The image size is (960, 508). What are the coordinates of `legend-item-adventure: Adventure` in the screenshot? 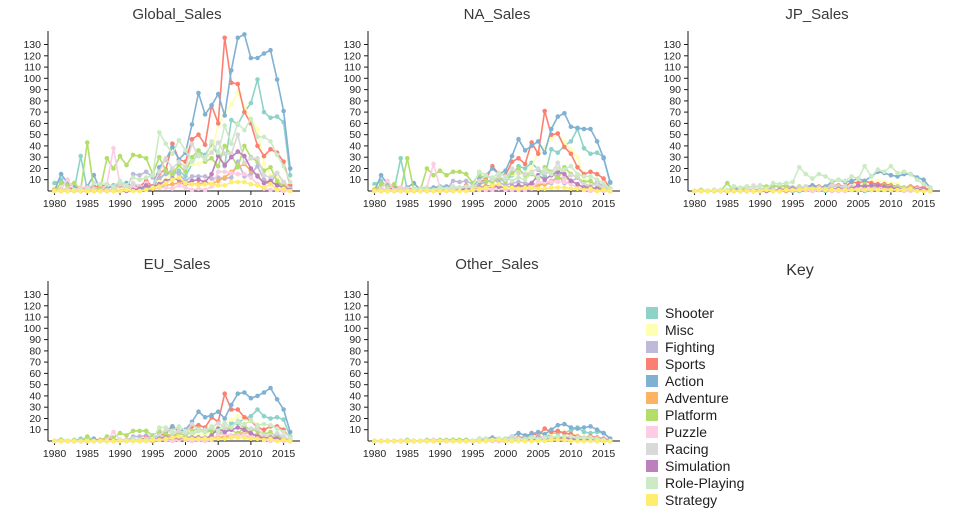 It's located at (803, 397).